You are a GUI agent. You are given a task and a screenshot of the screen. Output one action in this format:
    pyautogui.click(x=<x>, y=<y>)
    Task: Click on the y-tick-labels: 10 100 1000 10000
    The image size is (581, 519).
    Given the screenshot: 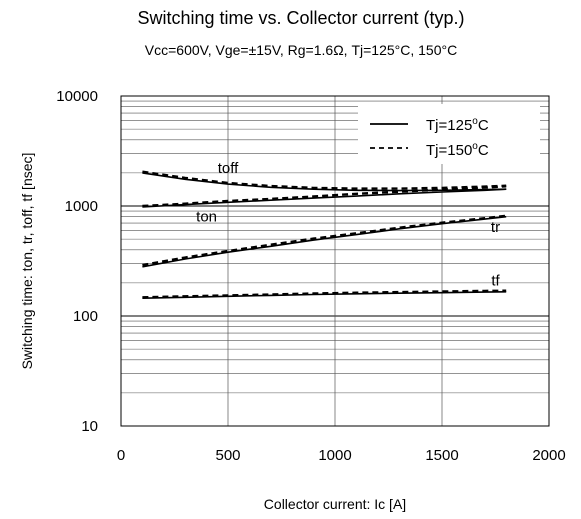 What is the action you would take?
    pyautogui.click(x=77, y=261)
    